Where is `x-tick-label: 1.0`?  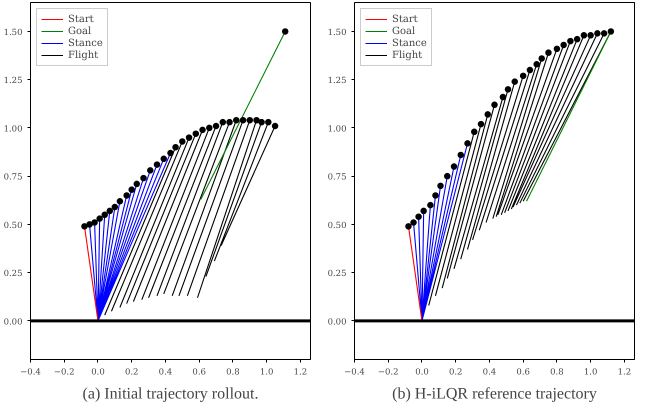 x-tick-label: 1.0 is located at coordinates (591, 373).